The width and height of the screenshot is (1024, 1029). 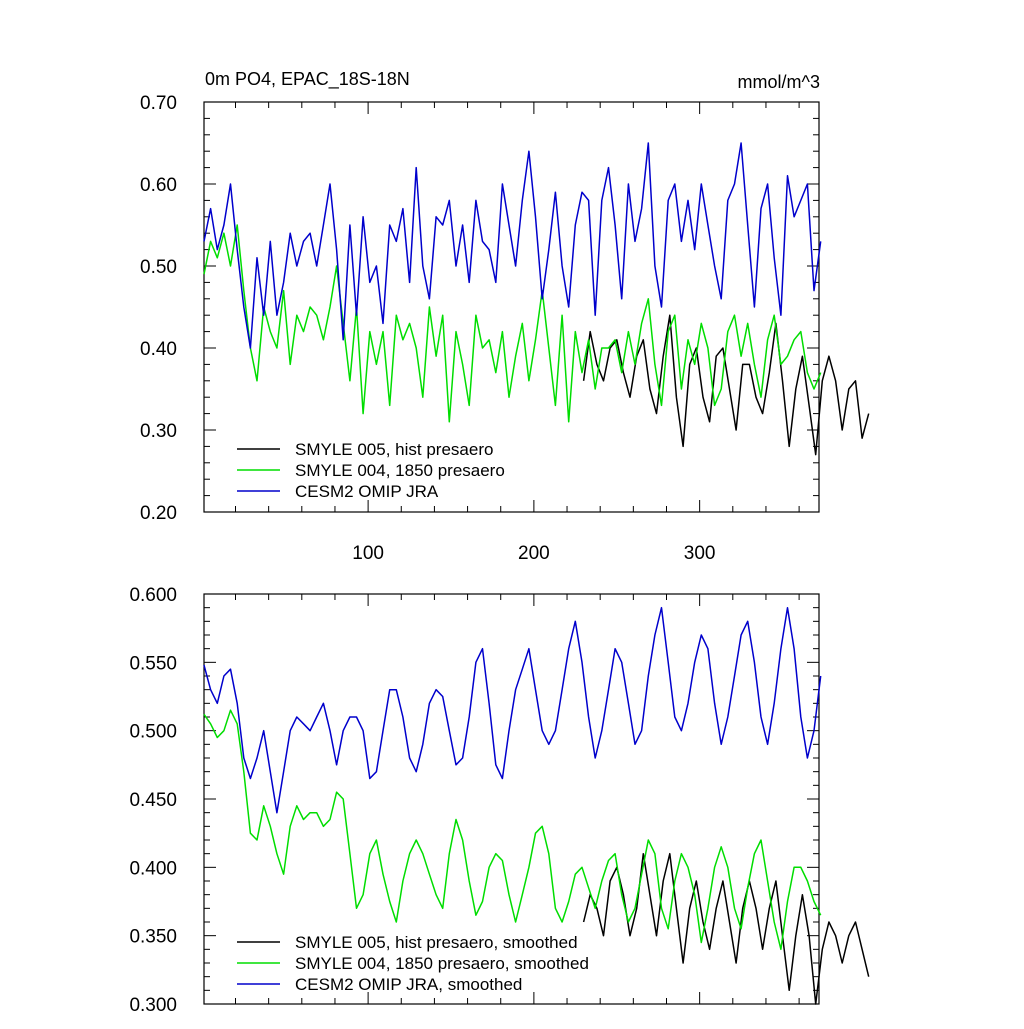 I want to click on y-tick-label: 0.500, so click(x=153, y=732).